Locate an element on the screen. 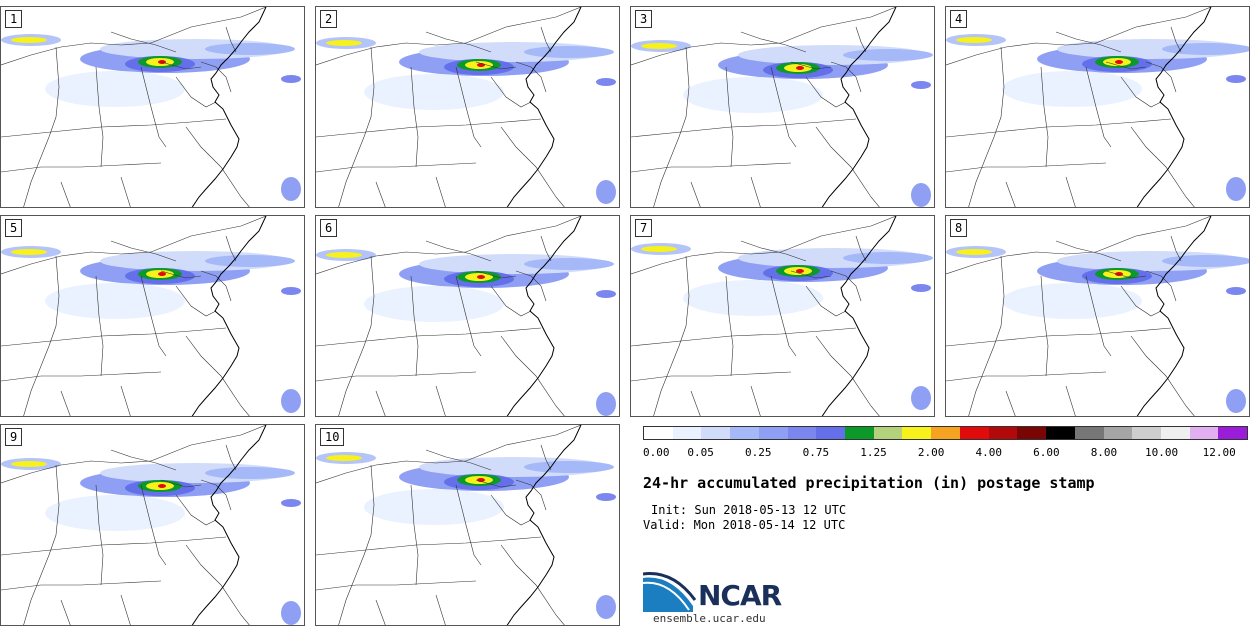  colorbar-tick-label: 10.00 is located at coordinates (1162, 452).